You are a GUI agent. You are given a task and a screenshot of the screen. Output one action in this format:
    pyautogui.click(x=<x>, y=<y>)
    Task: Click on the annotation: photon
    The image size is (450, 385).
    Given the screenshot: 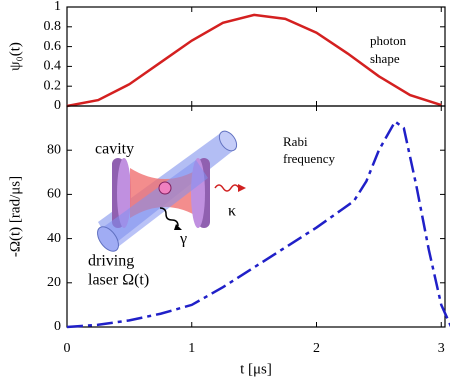 What is the action you would take?
    pyautogui.click(x=388, y=40)
    